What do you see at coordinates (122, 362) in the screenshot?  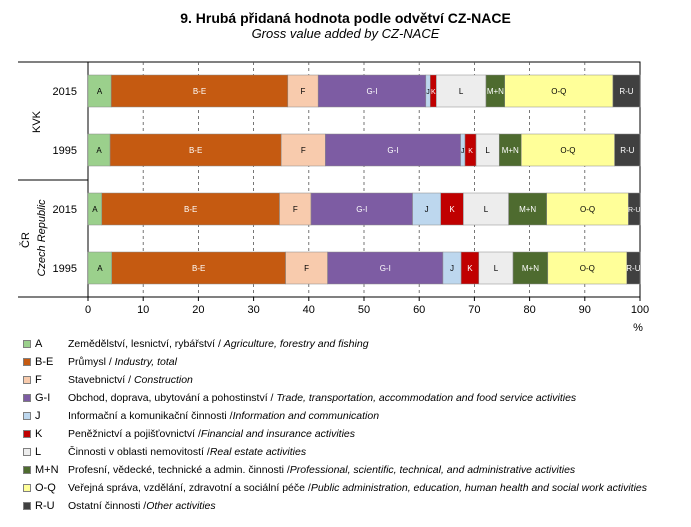 I see `legend-description: Průmysl / Industry, total` at bounding box center [122, 362].